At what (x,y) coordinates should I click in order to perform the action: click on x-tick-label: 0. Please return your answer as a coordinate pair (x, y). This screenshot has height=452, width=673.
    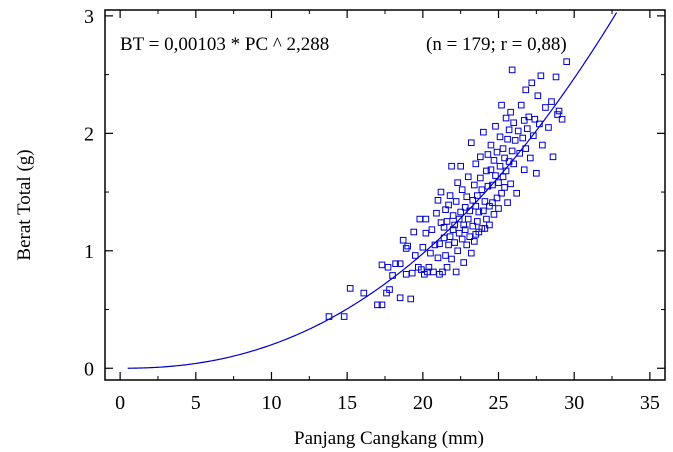
    Looking at the image, I should click on (120, 403).